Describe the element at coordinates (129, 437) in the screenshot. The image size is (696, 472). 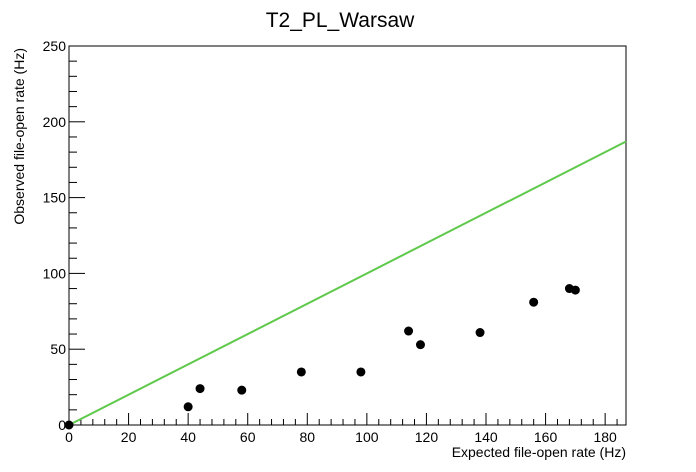
I see `x-tick-label: 20` at that location.